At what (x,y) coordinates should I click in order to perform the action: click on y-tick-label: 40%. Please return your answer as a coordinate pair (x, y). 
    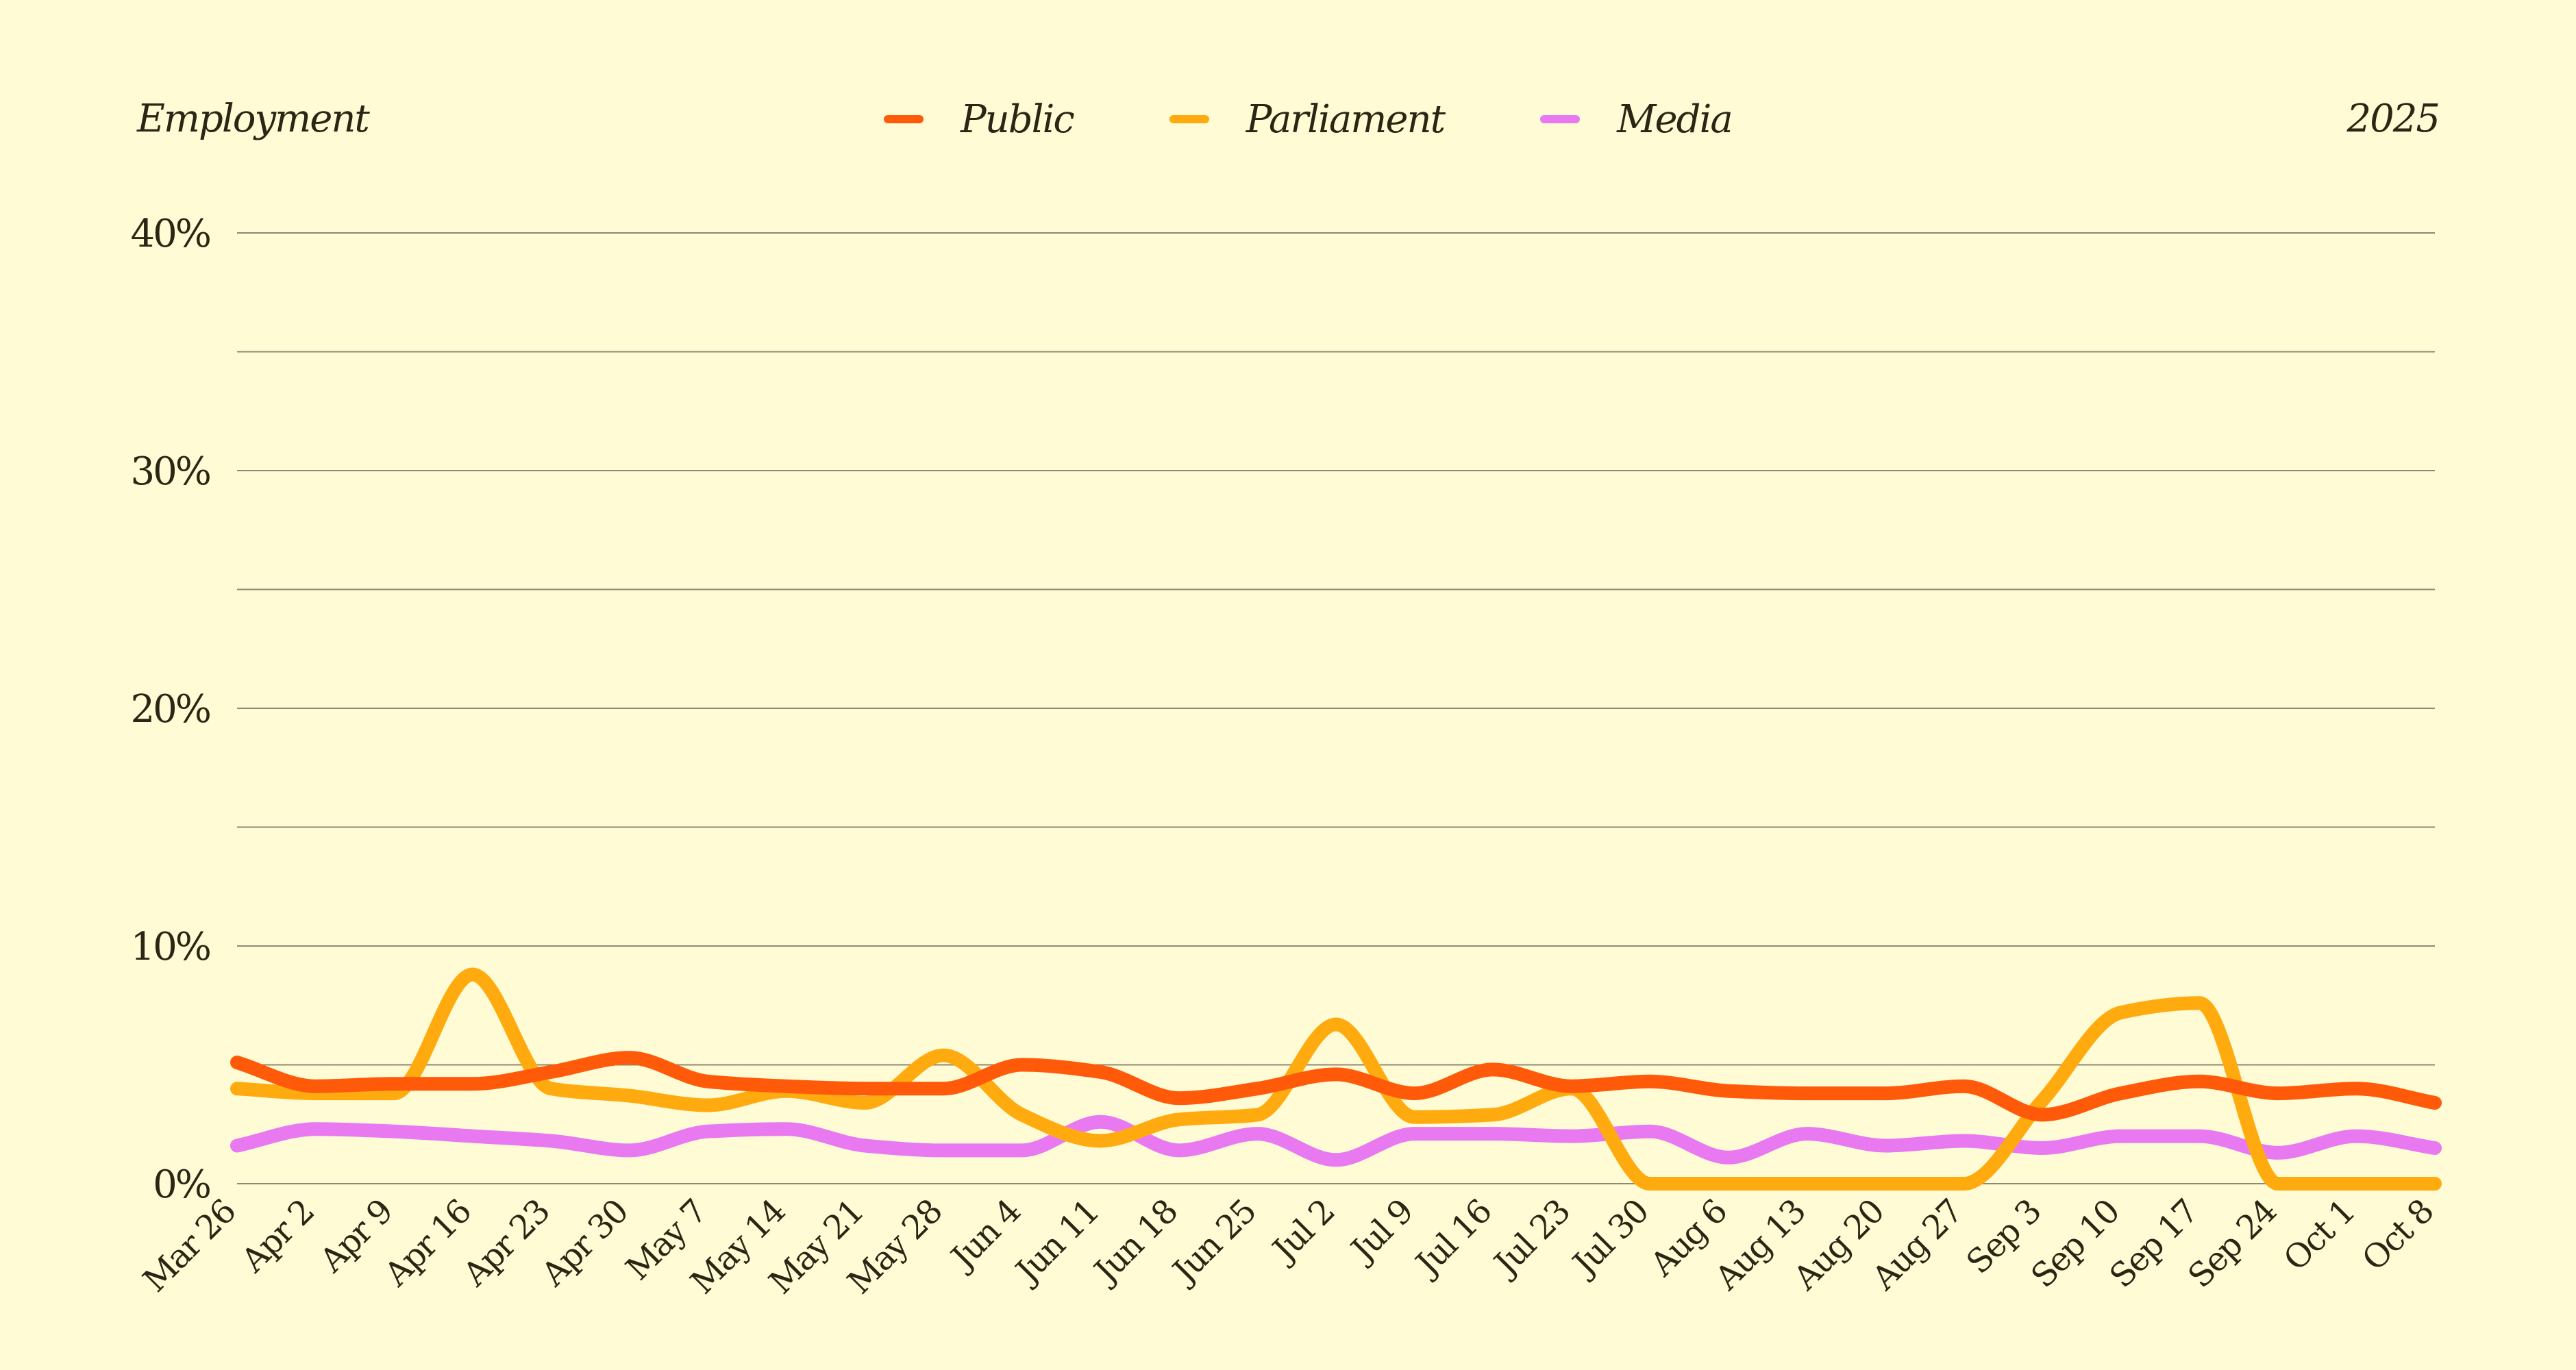
    Looking at the image, I should click on (170, 234).